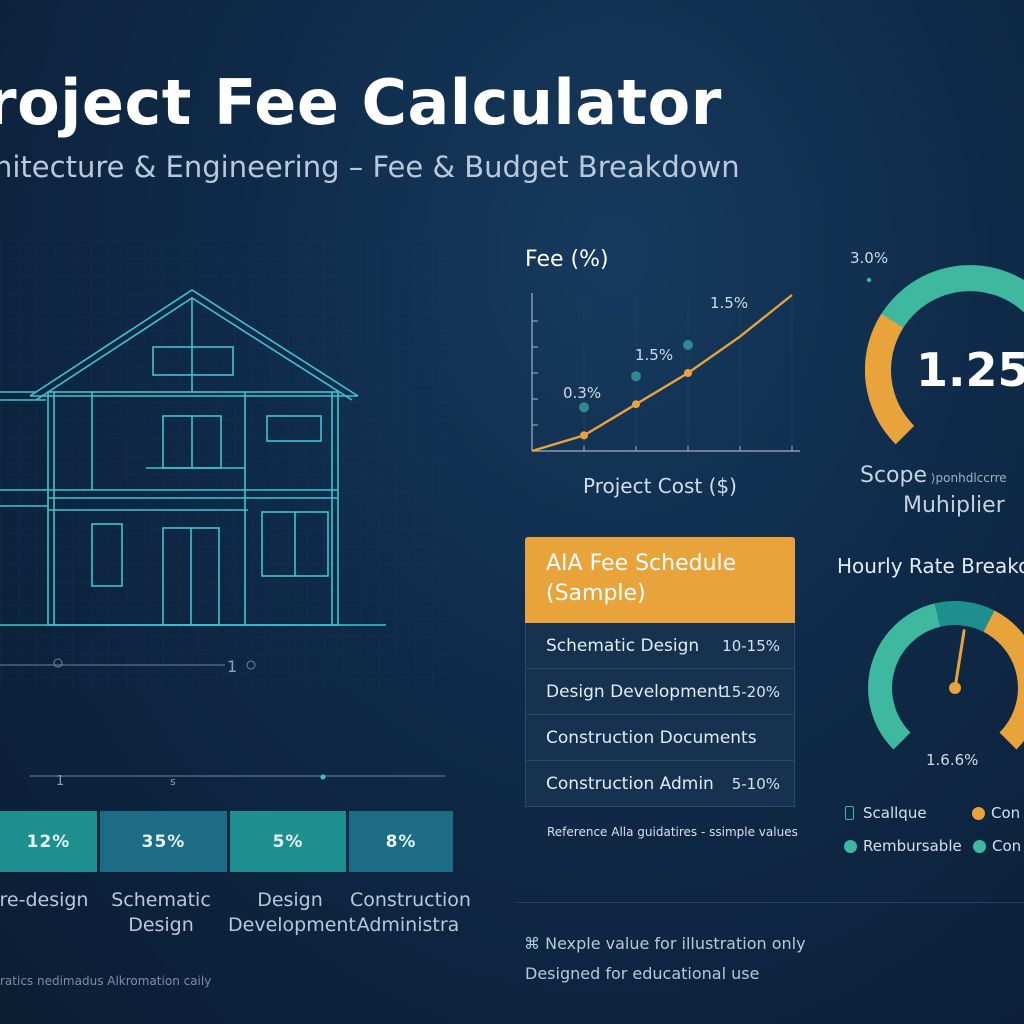 The image size is (1024, 1024). What do you see at coordinates (971, 478) in the screenshot?
I see `scope-label-suffix: ponhdlccrre` at bounding box center [971, 478].